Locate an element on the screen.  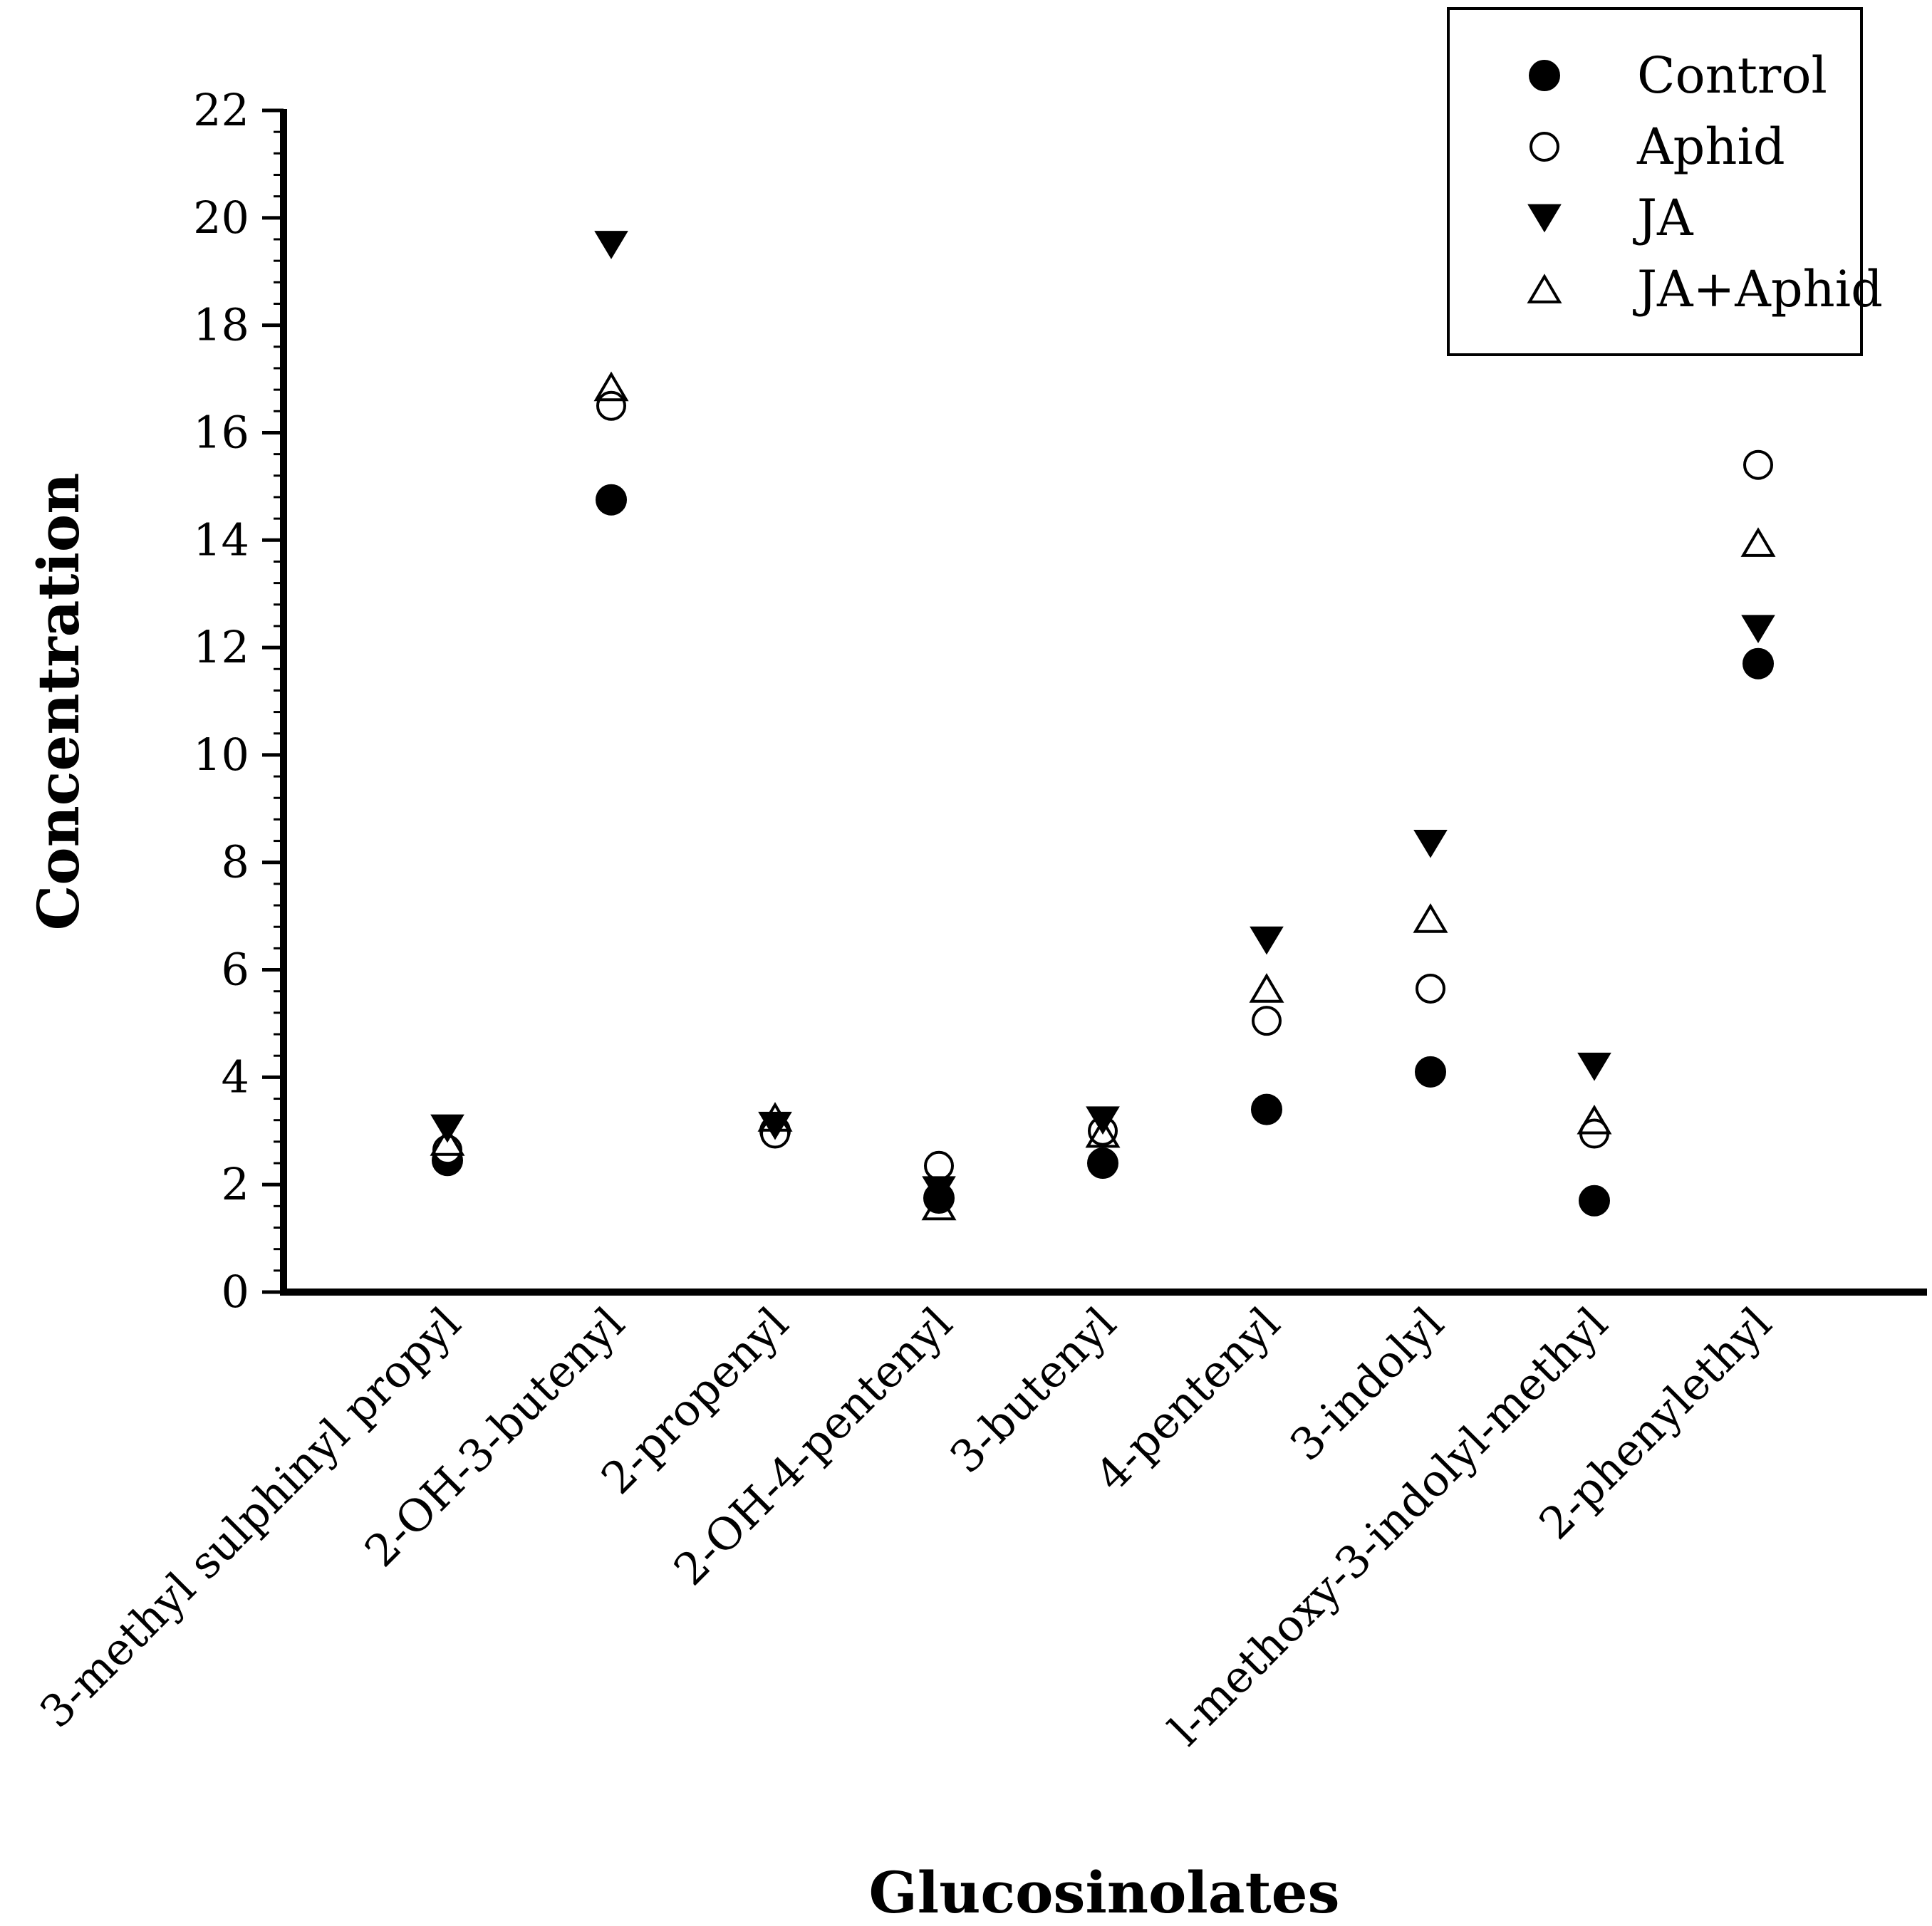
y-tick-label: 2 is located at coordinates (235, 1184).